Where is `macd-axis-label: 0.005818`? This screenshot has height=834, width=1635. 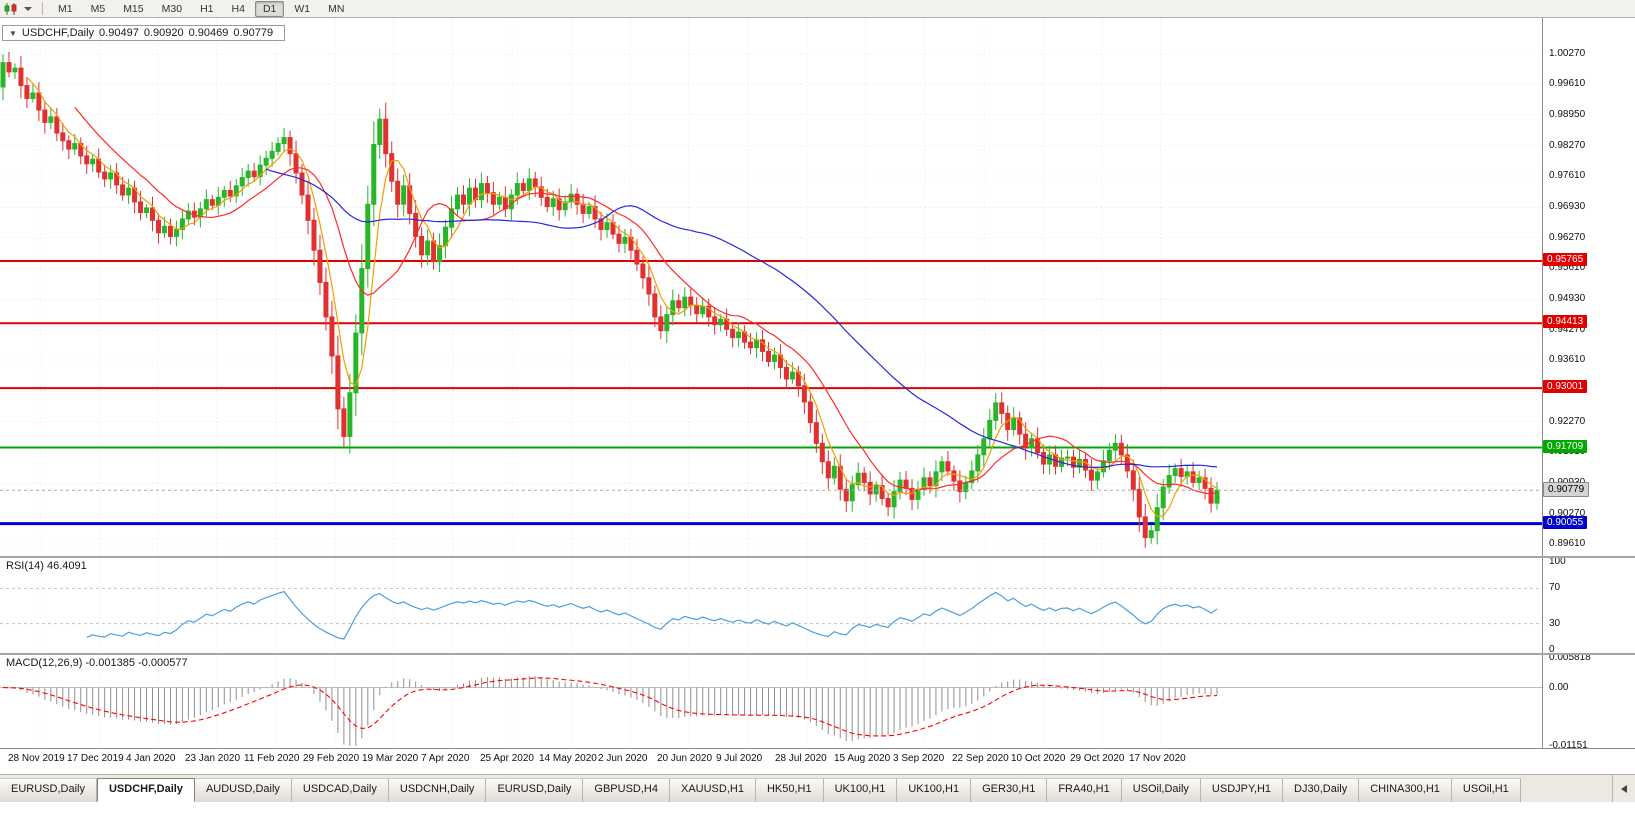
macd-axis-label: 0.005818 is located at coordinates (1570, 657).